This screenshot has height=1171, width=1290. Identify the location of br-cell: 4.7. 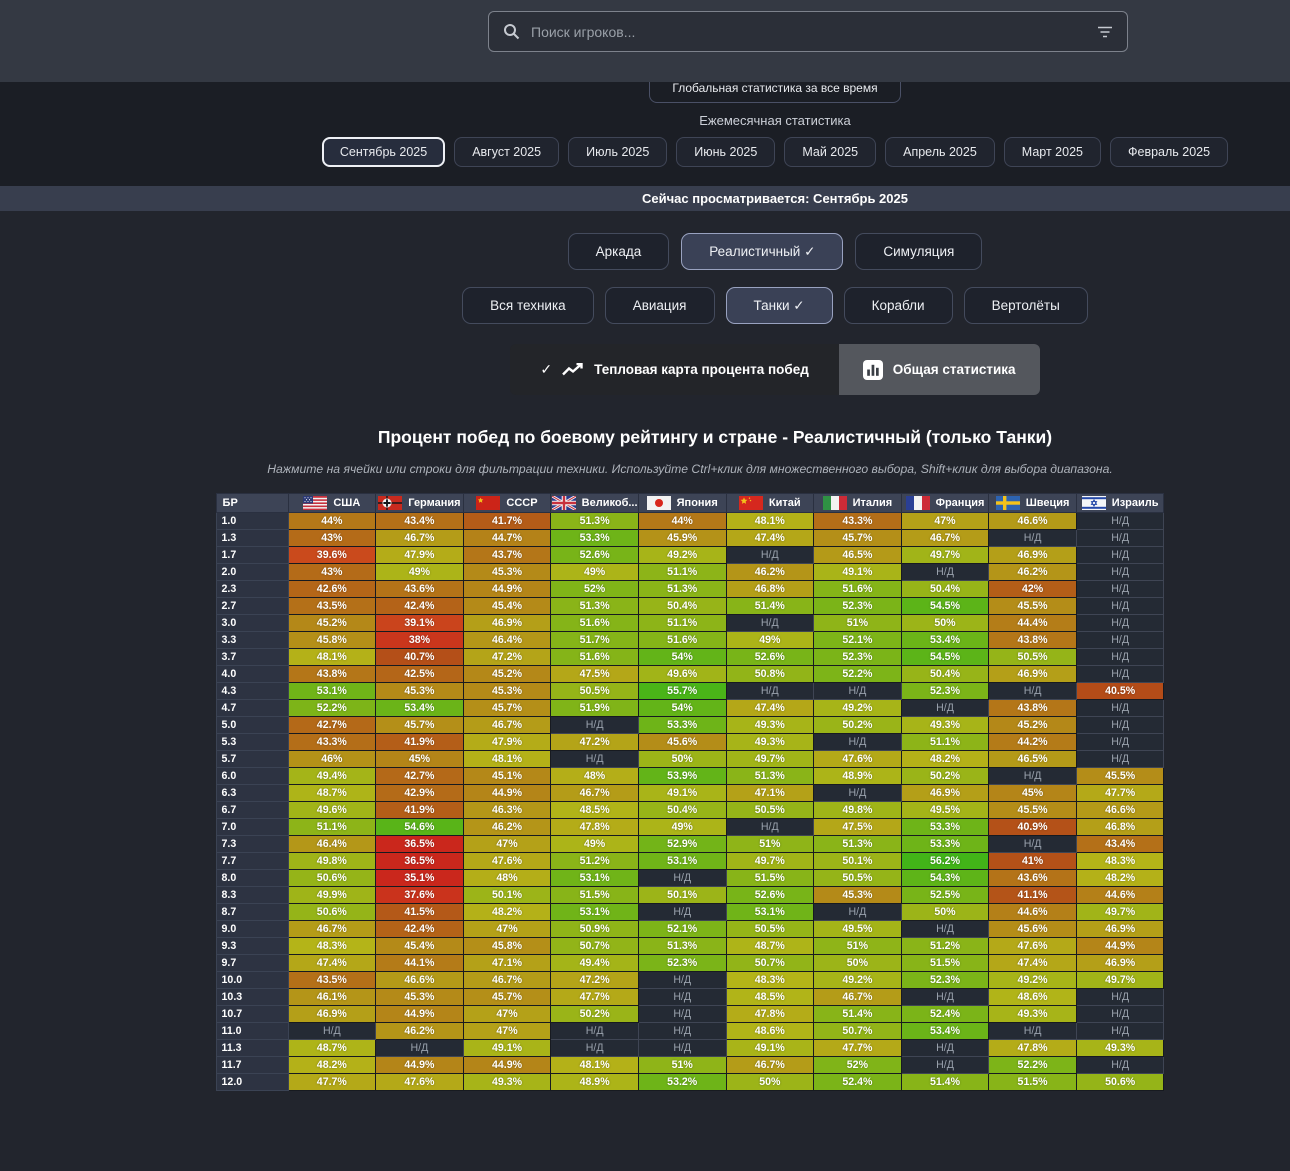
(252, 708).